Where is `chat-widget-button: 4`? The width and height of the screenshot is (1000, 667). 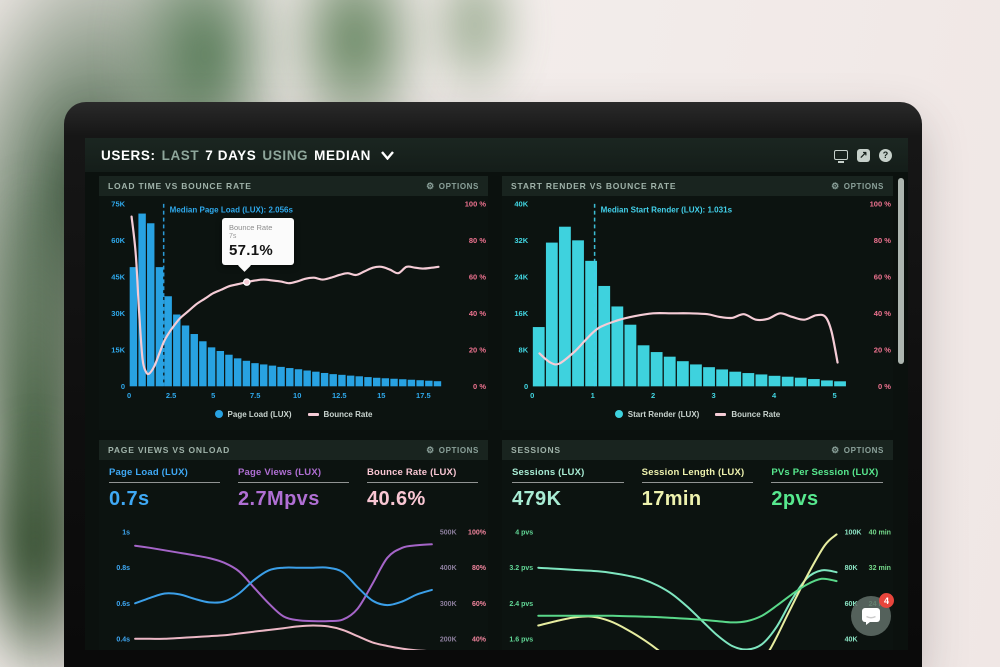
chat-widget-button: 4 is located at coordinates (872, 614).